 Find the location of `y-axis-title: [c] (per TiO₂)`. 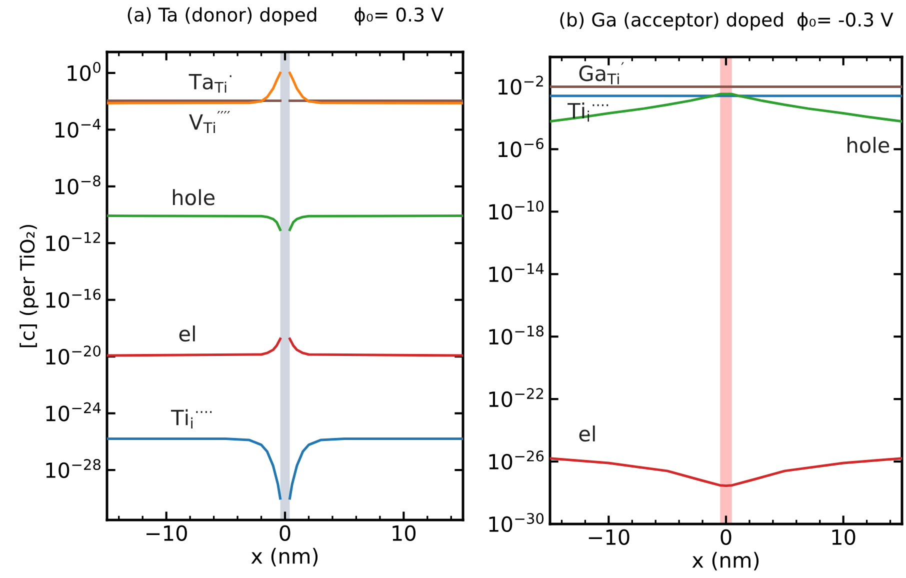

y-axis-title: [c] (per TiO₂) is located at coordinates (29, 286).